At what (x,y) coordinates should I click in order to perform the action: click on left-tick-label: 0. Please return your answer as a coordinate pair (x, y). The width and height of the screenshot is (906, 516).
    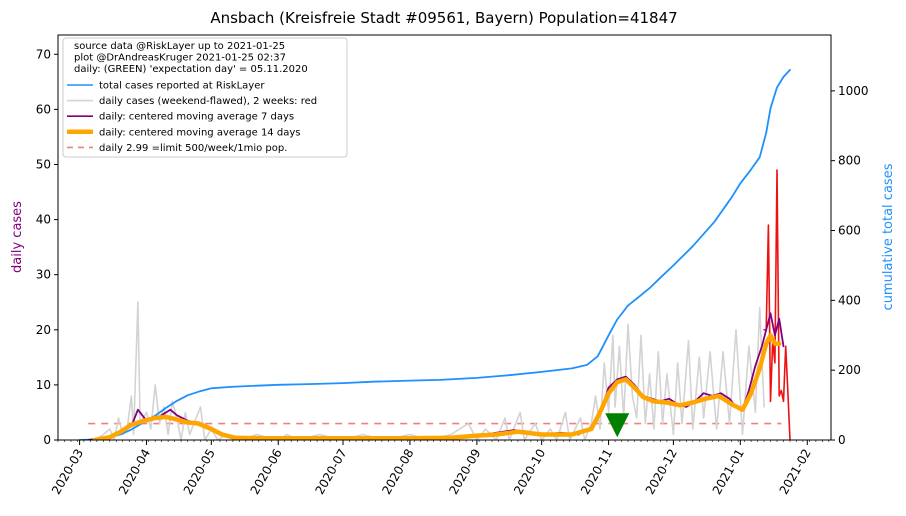
    Looking at the image, I should click on (47, 440).